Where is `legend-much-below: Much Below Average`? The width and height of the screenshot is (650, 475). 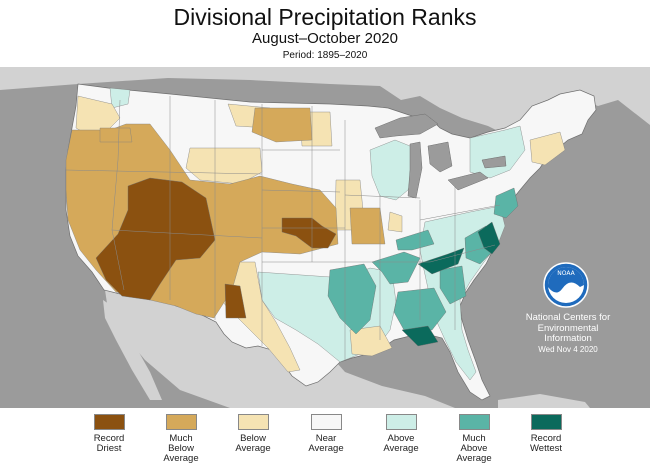
legend-much-below: Much Below Average is located at coordinates (181, 439).